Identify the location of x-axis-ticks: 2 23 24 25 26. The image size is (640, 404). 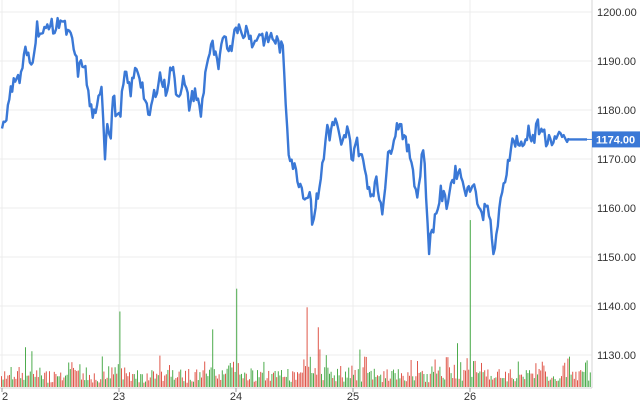
(238, 395).